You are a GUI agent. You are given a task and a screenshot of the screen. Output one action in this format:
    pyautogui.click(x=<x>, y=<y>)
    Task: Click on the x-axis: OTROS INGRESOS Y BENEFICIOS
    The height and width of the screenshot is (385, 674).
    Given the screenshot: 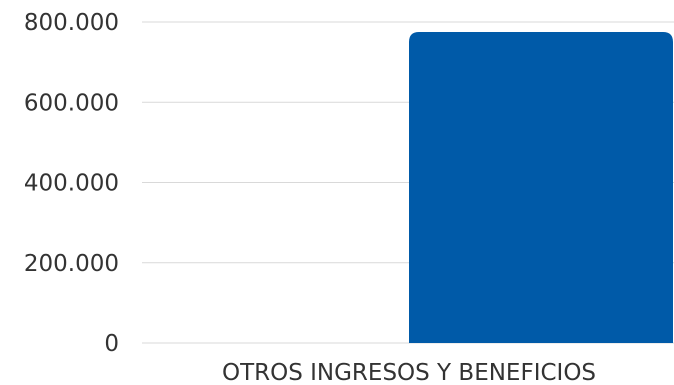 What is the action you would take?
    pyautogui.click(x=409, y=372)
    